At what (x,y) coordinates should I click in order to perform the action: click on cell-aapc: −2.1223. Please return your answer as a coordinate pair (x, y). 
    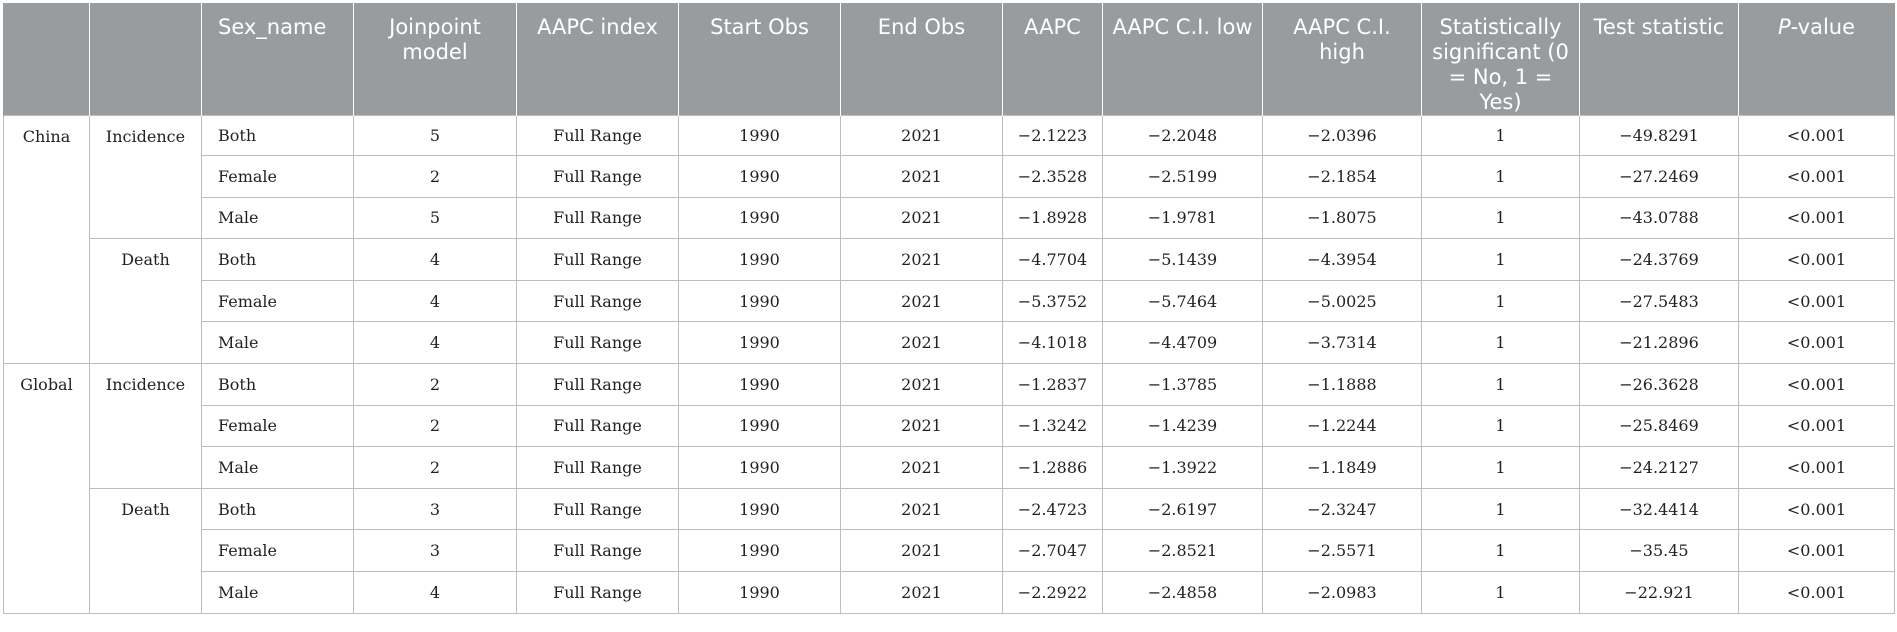
    Looking at the image, I should click on (1052, 135).